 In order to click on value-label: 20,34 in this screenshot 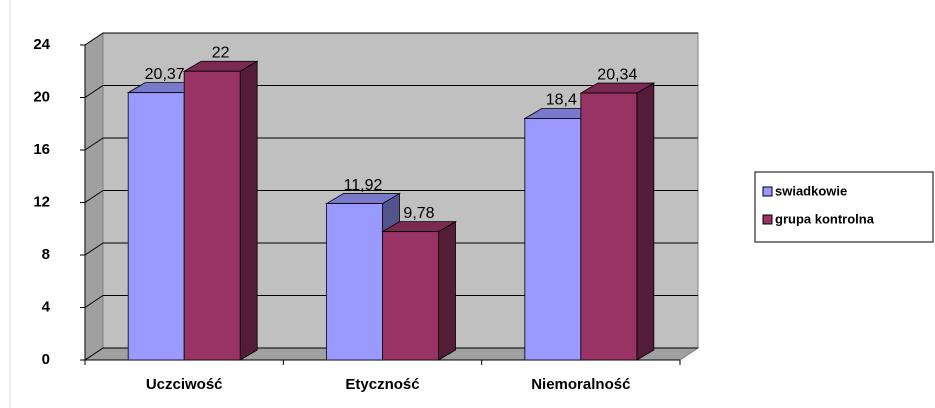, I will do `click(617, 74)`.